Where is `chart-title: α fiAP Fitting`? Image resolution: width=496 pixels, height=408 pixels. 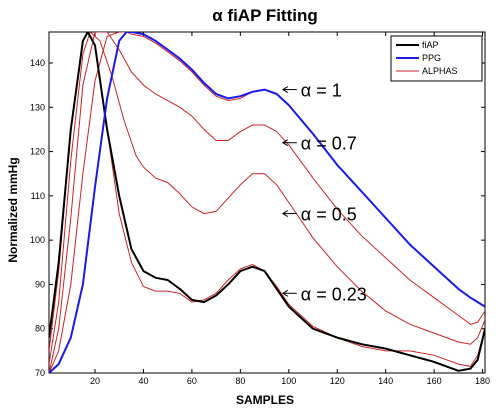 chart-title: α fiAP Fitting is located at coordinates (265, 15).